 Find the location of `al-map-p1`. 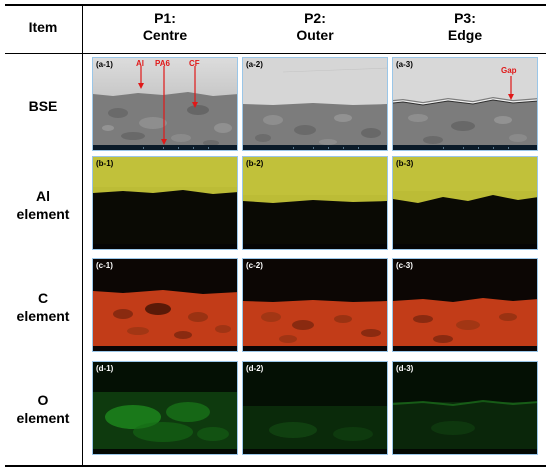

al-map-p1 is located at coordinates (165, 203).